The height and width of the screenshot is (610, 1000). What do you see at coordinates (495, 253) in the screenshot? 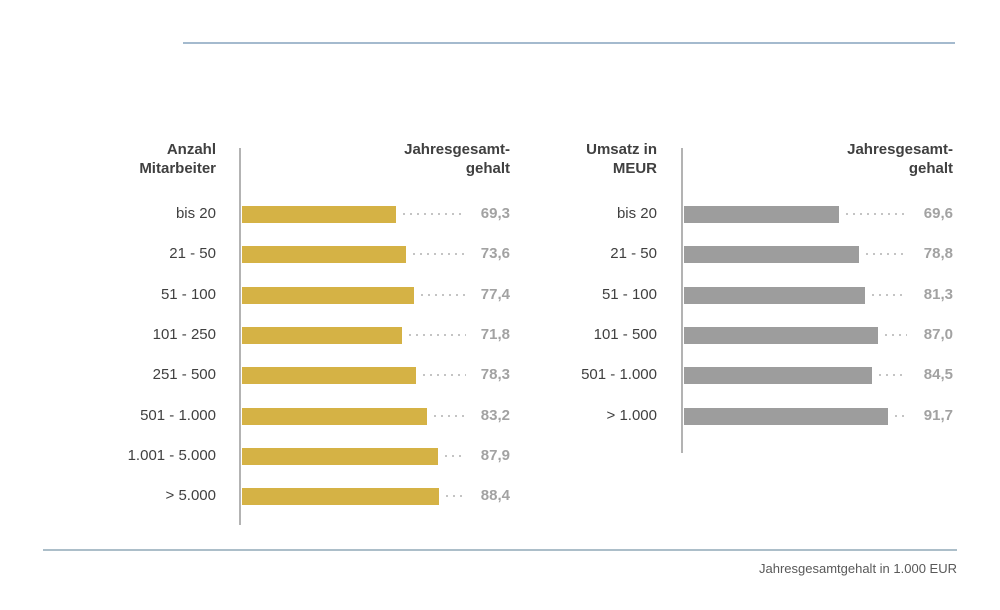
I see `value-label: 73,6` at bounding box center [495, 253].